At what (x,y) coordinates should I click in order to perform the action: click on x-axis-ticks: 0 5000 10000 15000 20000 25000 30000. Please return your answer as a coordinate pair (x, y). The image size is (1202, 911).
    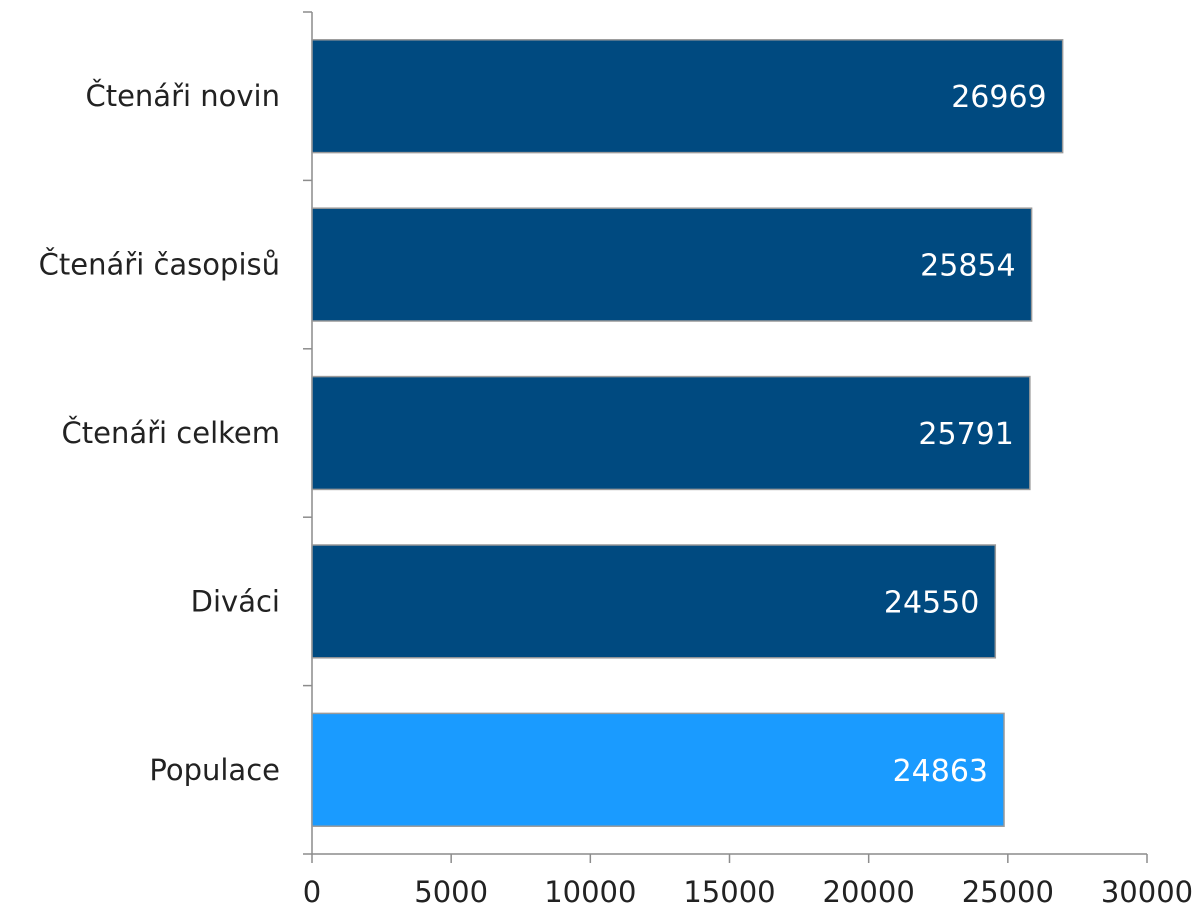
    Looking at the image, I should click on (748, 881).